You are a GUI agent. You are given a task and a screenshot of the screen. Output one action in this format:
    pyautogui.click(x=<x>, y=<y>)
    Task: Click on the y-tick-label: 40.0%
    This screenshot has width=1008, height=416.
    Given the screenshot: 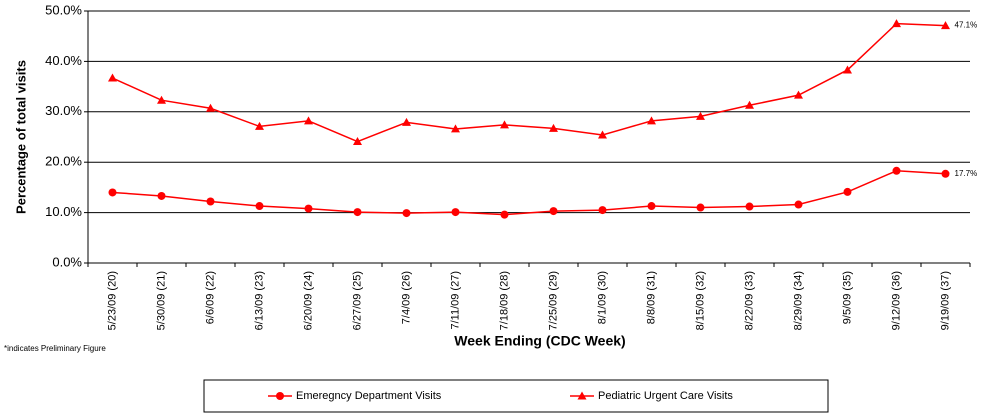 What is the action you would take?
    pyautogui.click(x=63, y=60)
    